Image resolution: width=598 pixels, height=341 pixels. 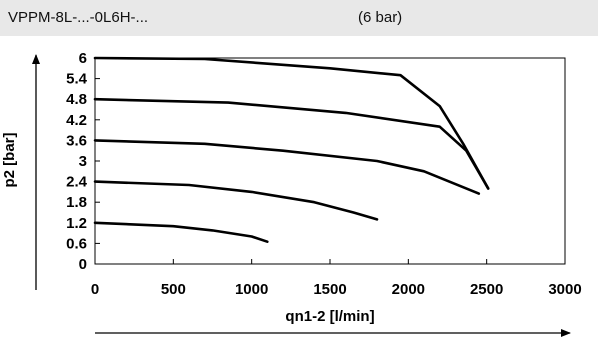 What do you see at coordinates (77, 79) in the screenshot?
I see `y-tick-label: 5.4` at bounding box center [77, 79].